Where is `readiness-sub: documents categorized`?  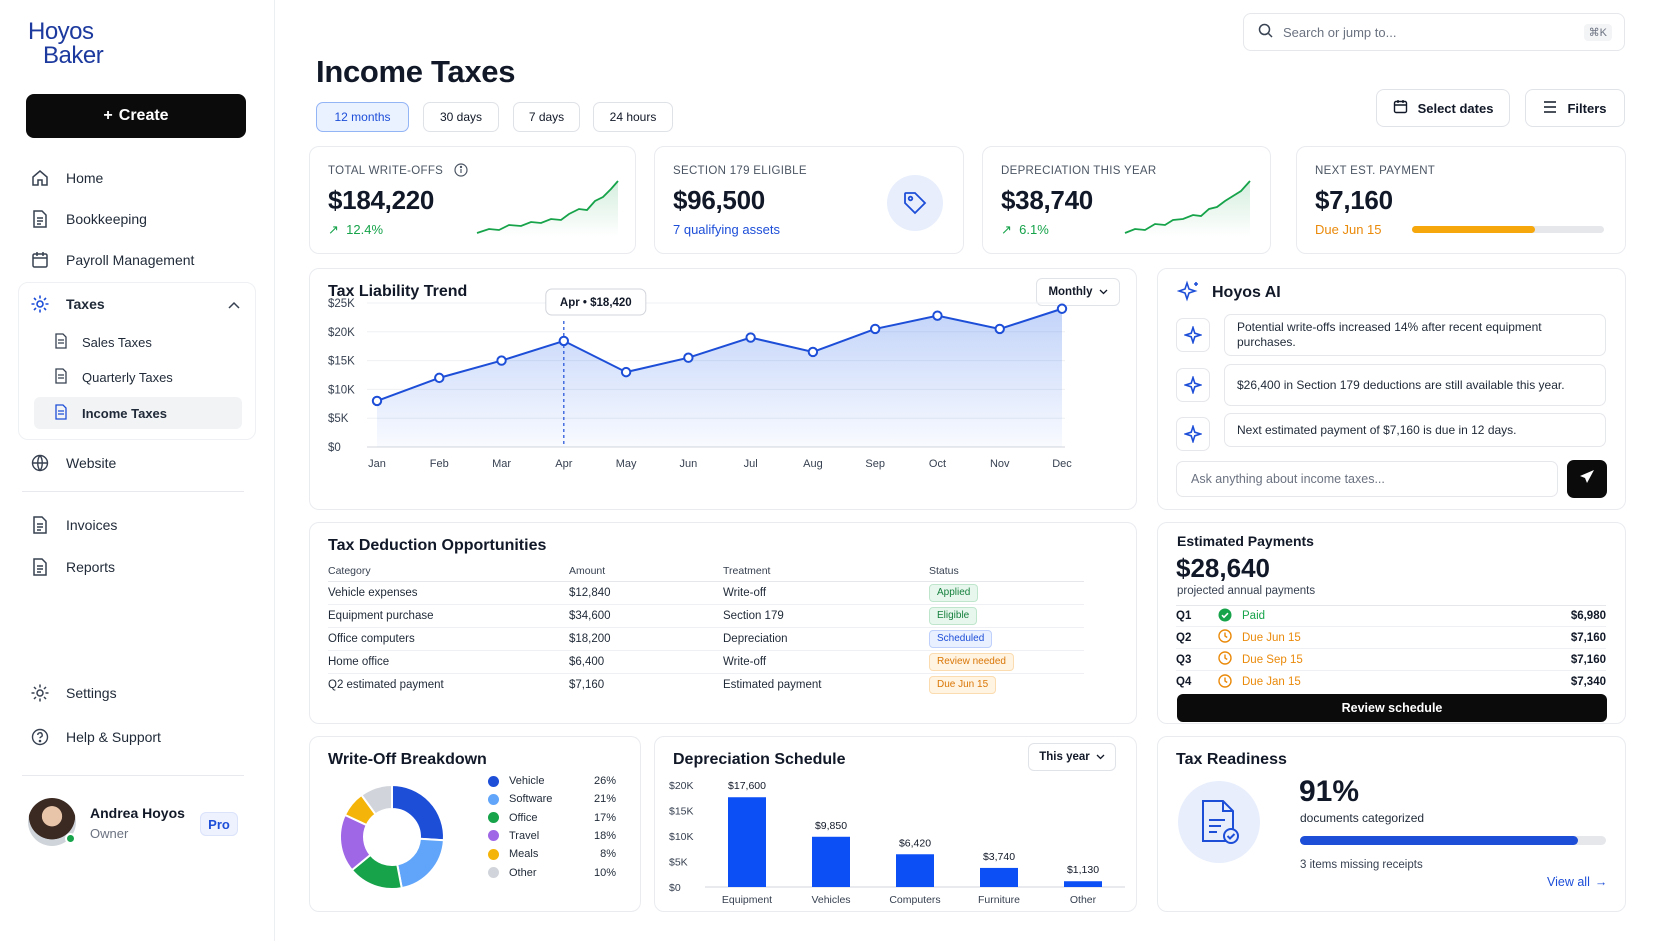 readiness-sub: documents categorized is located at coordinates (1362, 818).